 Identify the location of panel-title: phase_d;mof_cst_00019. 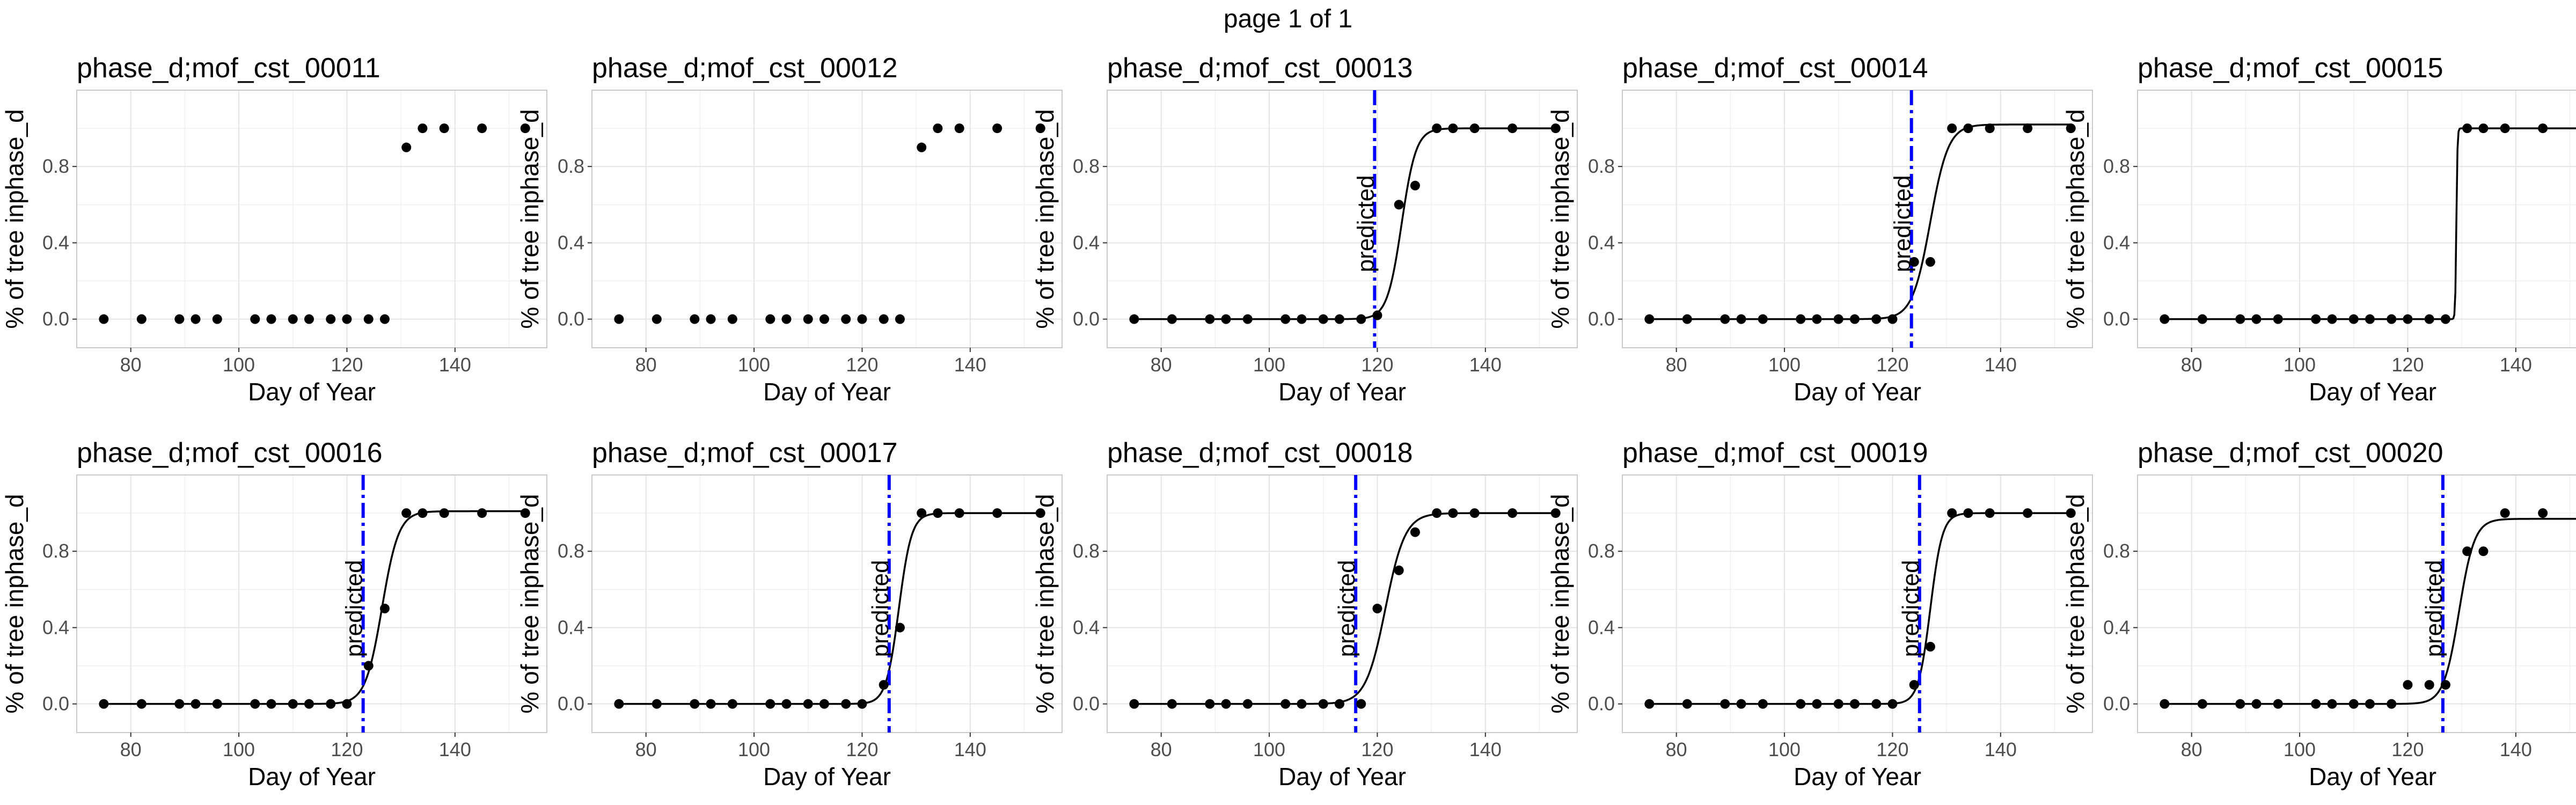
(1775, 453).